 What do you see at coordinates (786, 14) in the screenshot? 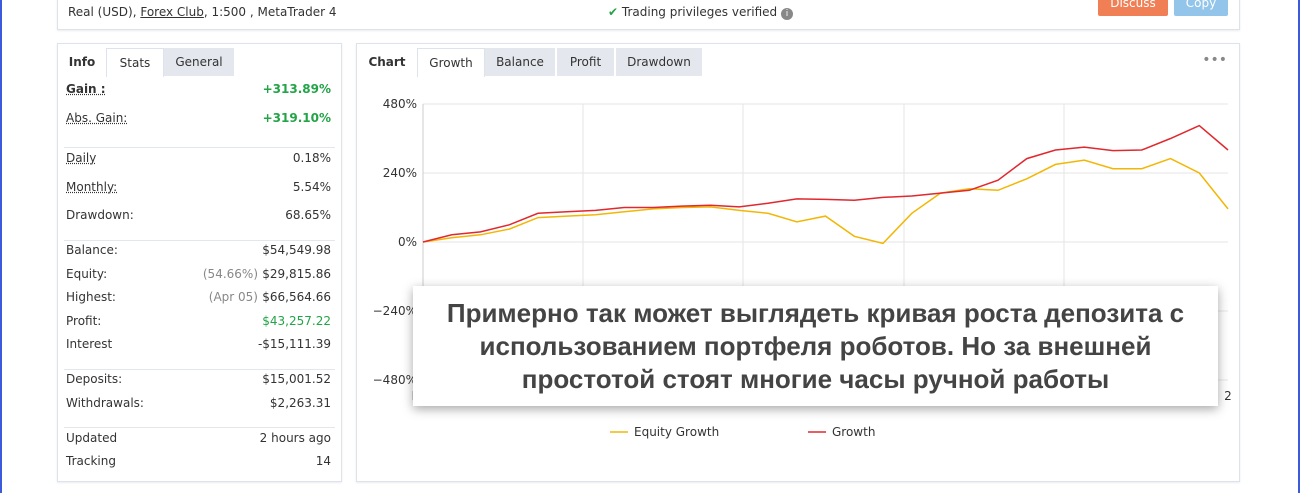
I see `info-icon: i` at bounding box center [786, 14].